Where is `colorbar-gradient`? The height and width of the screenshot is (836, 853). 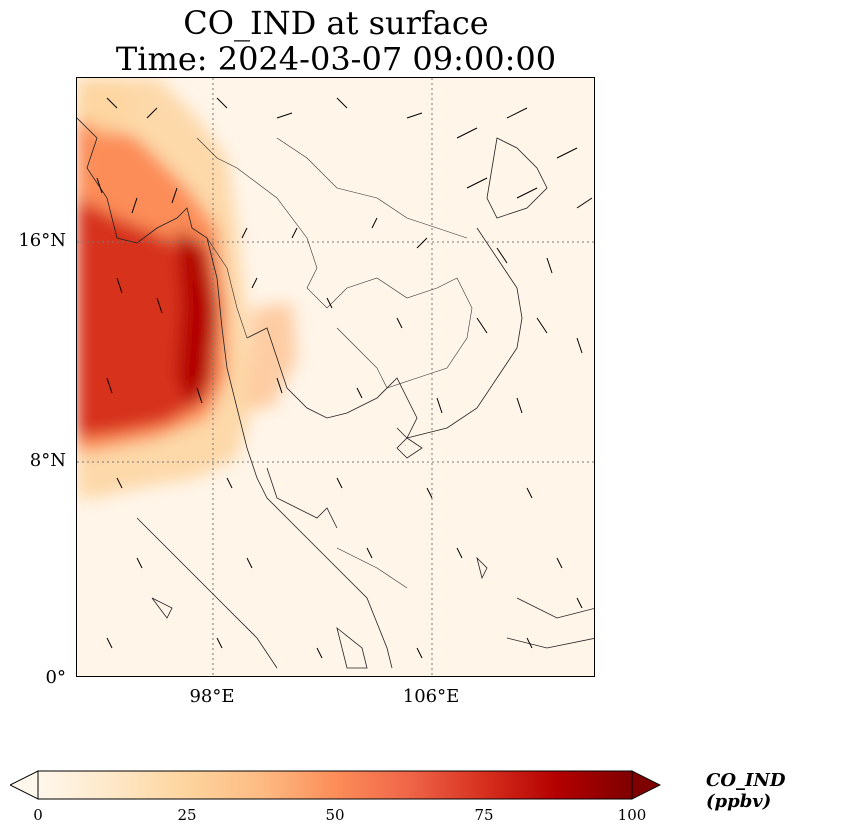
colorbar-gradient is located at coordinates (335, 785).